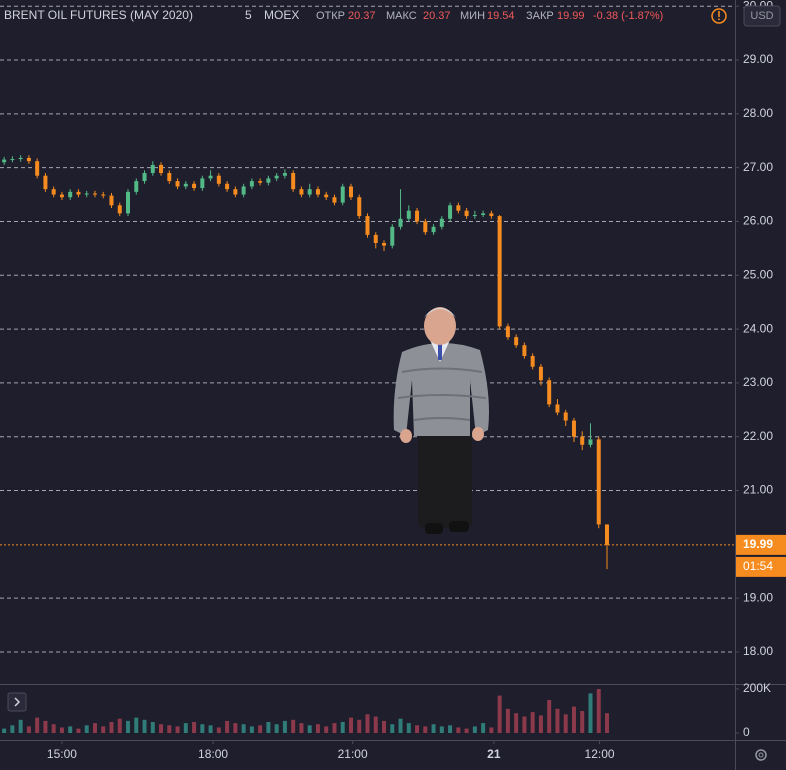 Image resolution: width=786 pixels, height=770 pixels. I want to click on x-tick-label: 21:00, so click(353, 754).